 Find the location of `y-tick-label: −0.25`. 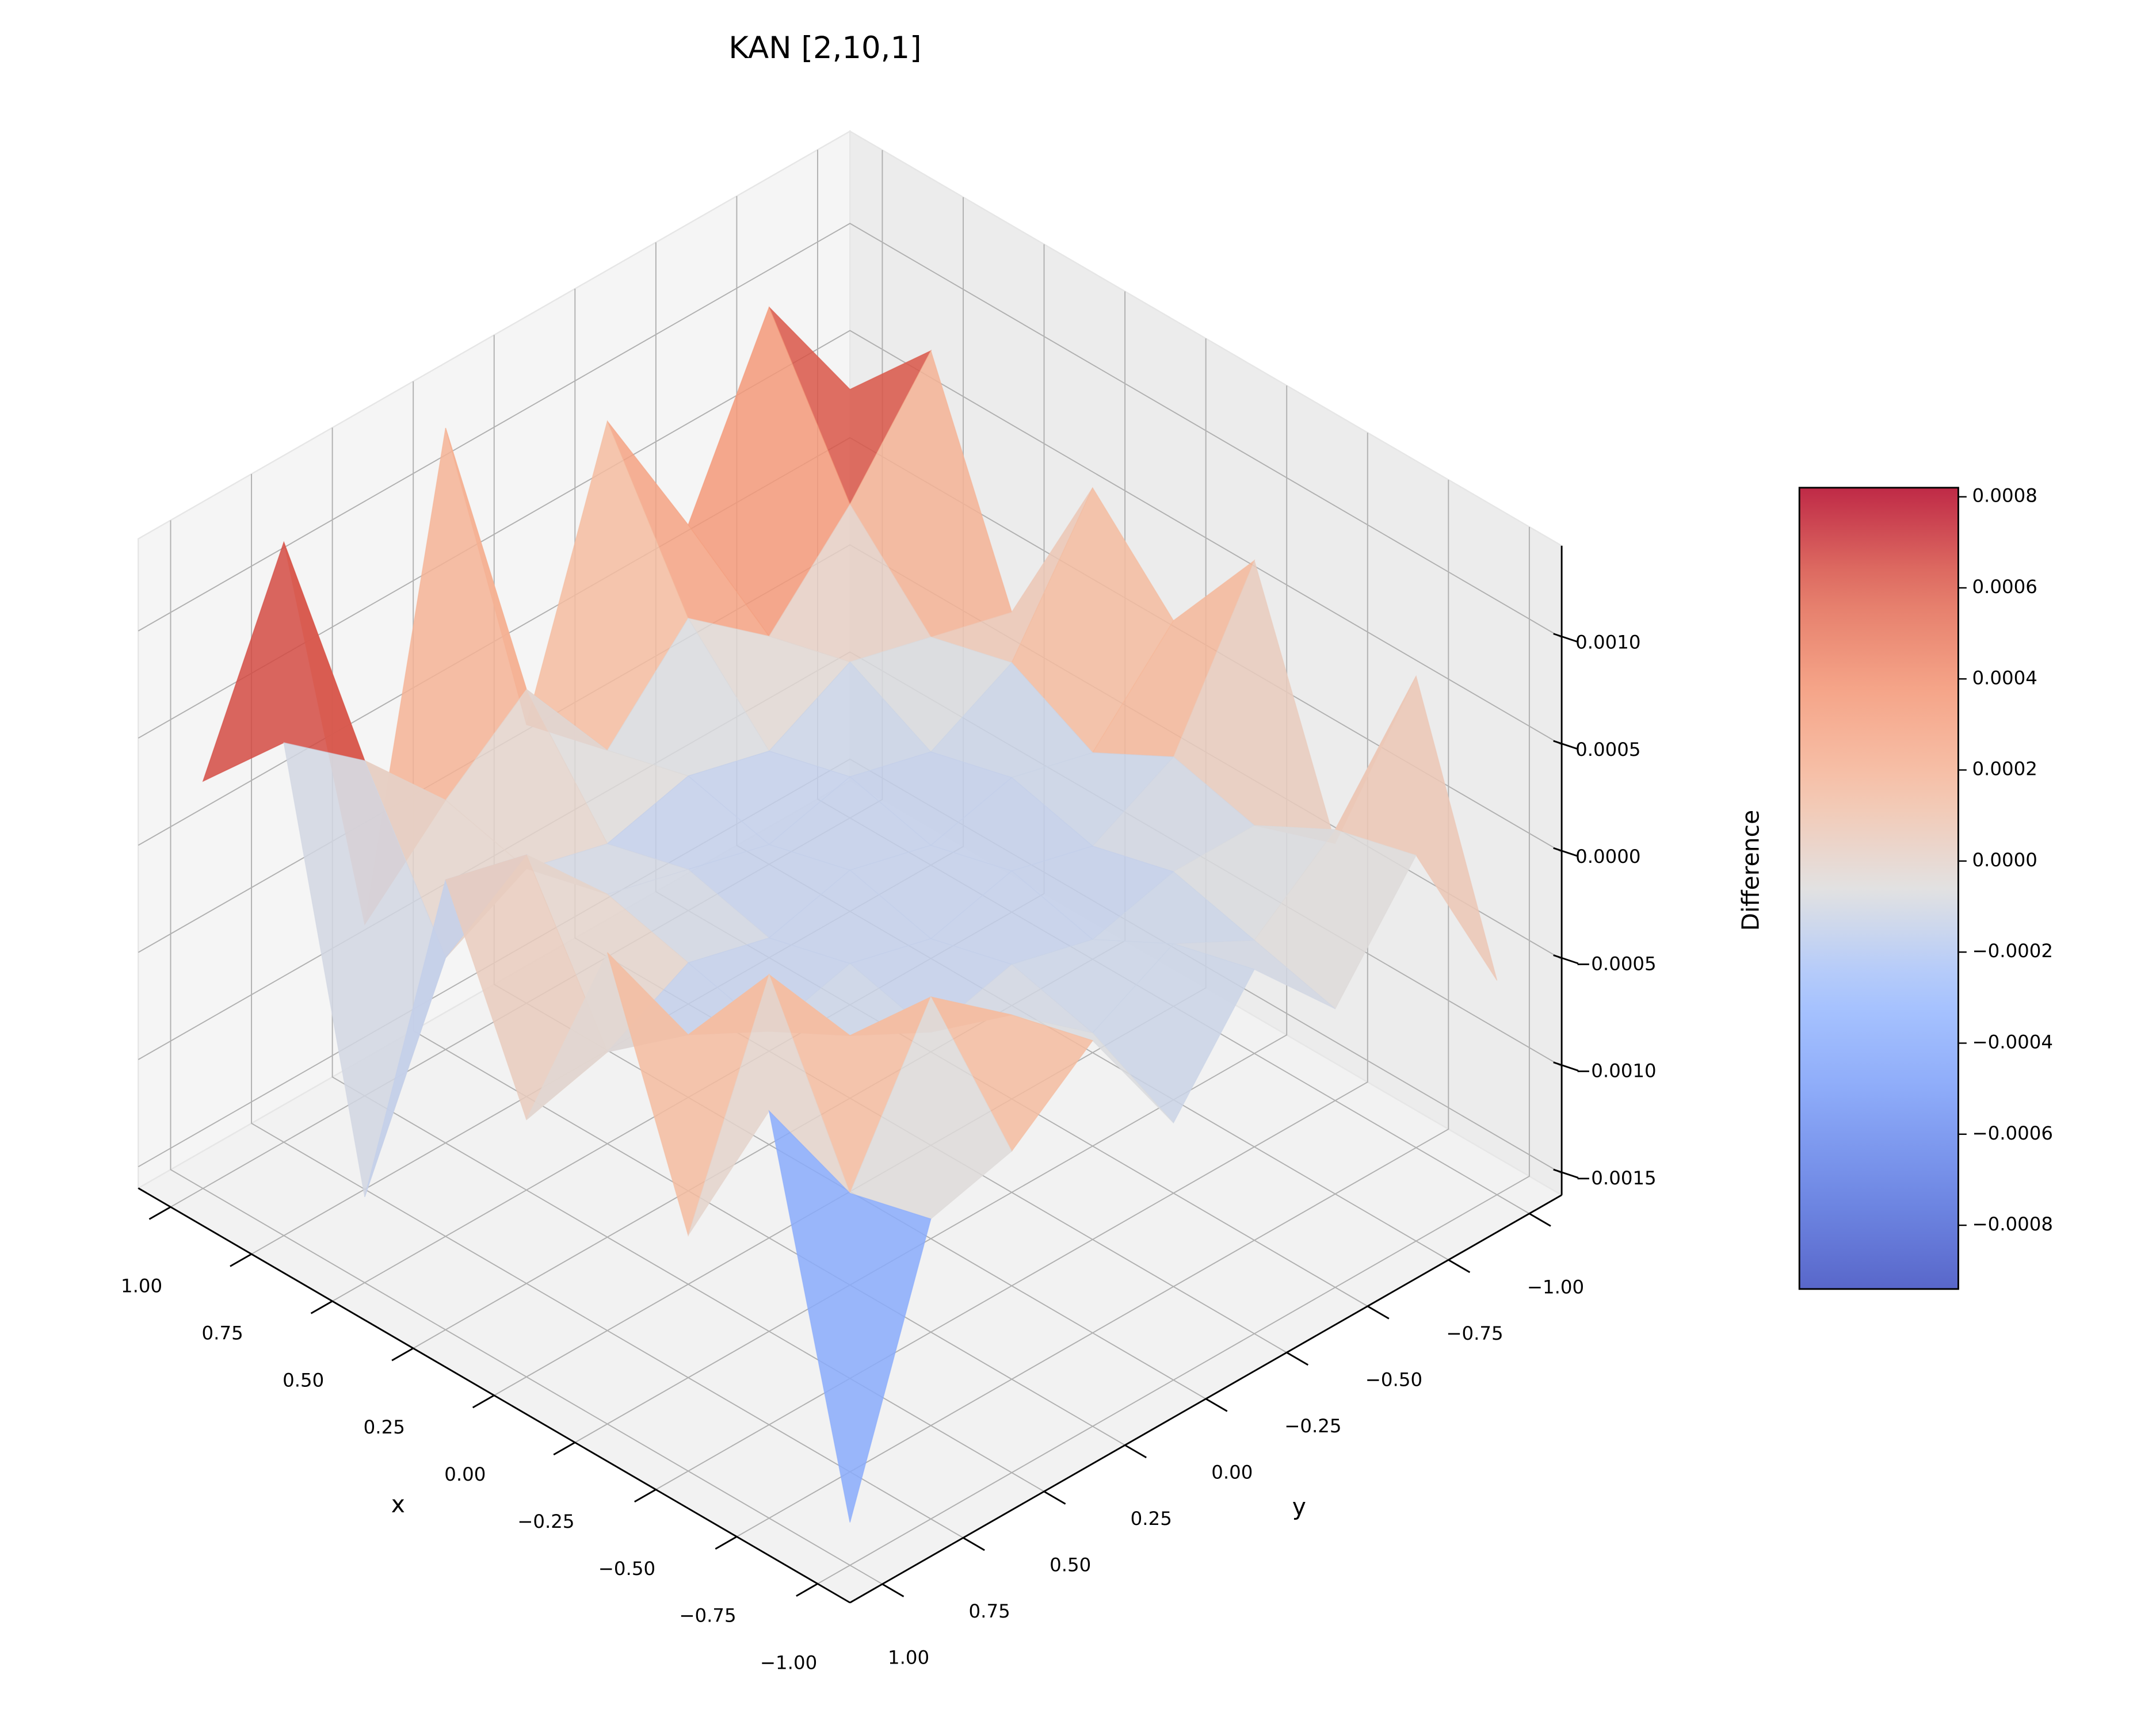

y-tick-label: −0.25 is located at coordinates (1312, 1426).